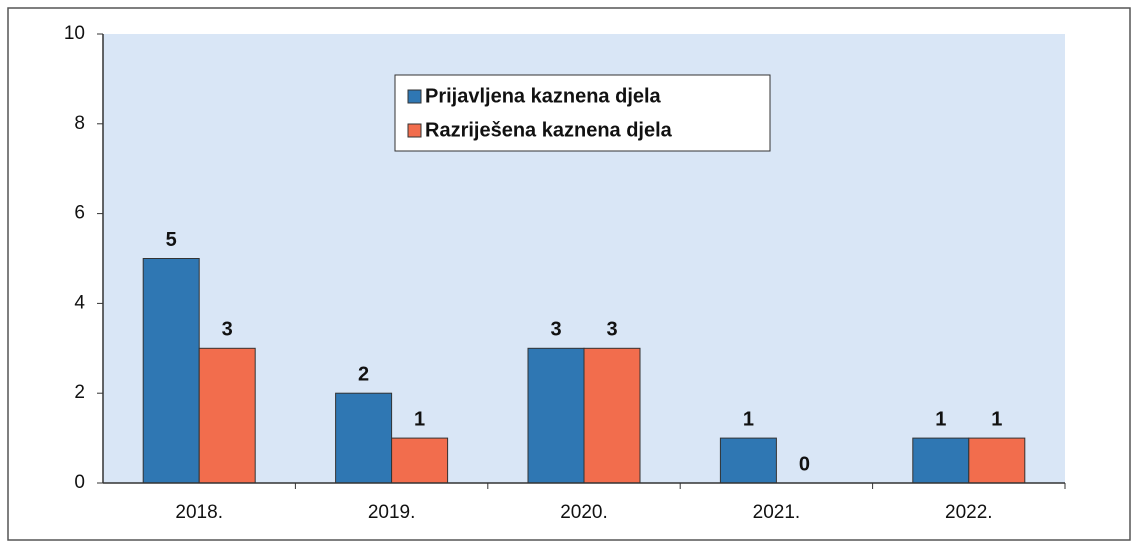  I want to click on data-label: 0, so click(804, 464).